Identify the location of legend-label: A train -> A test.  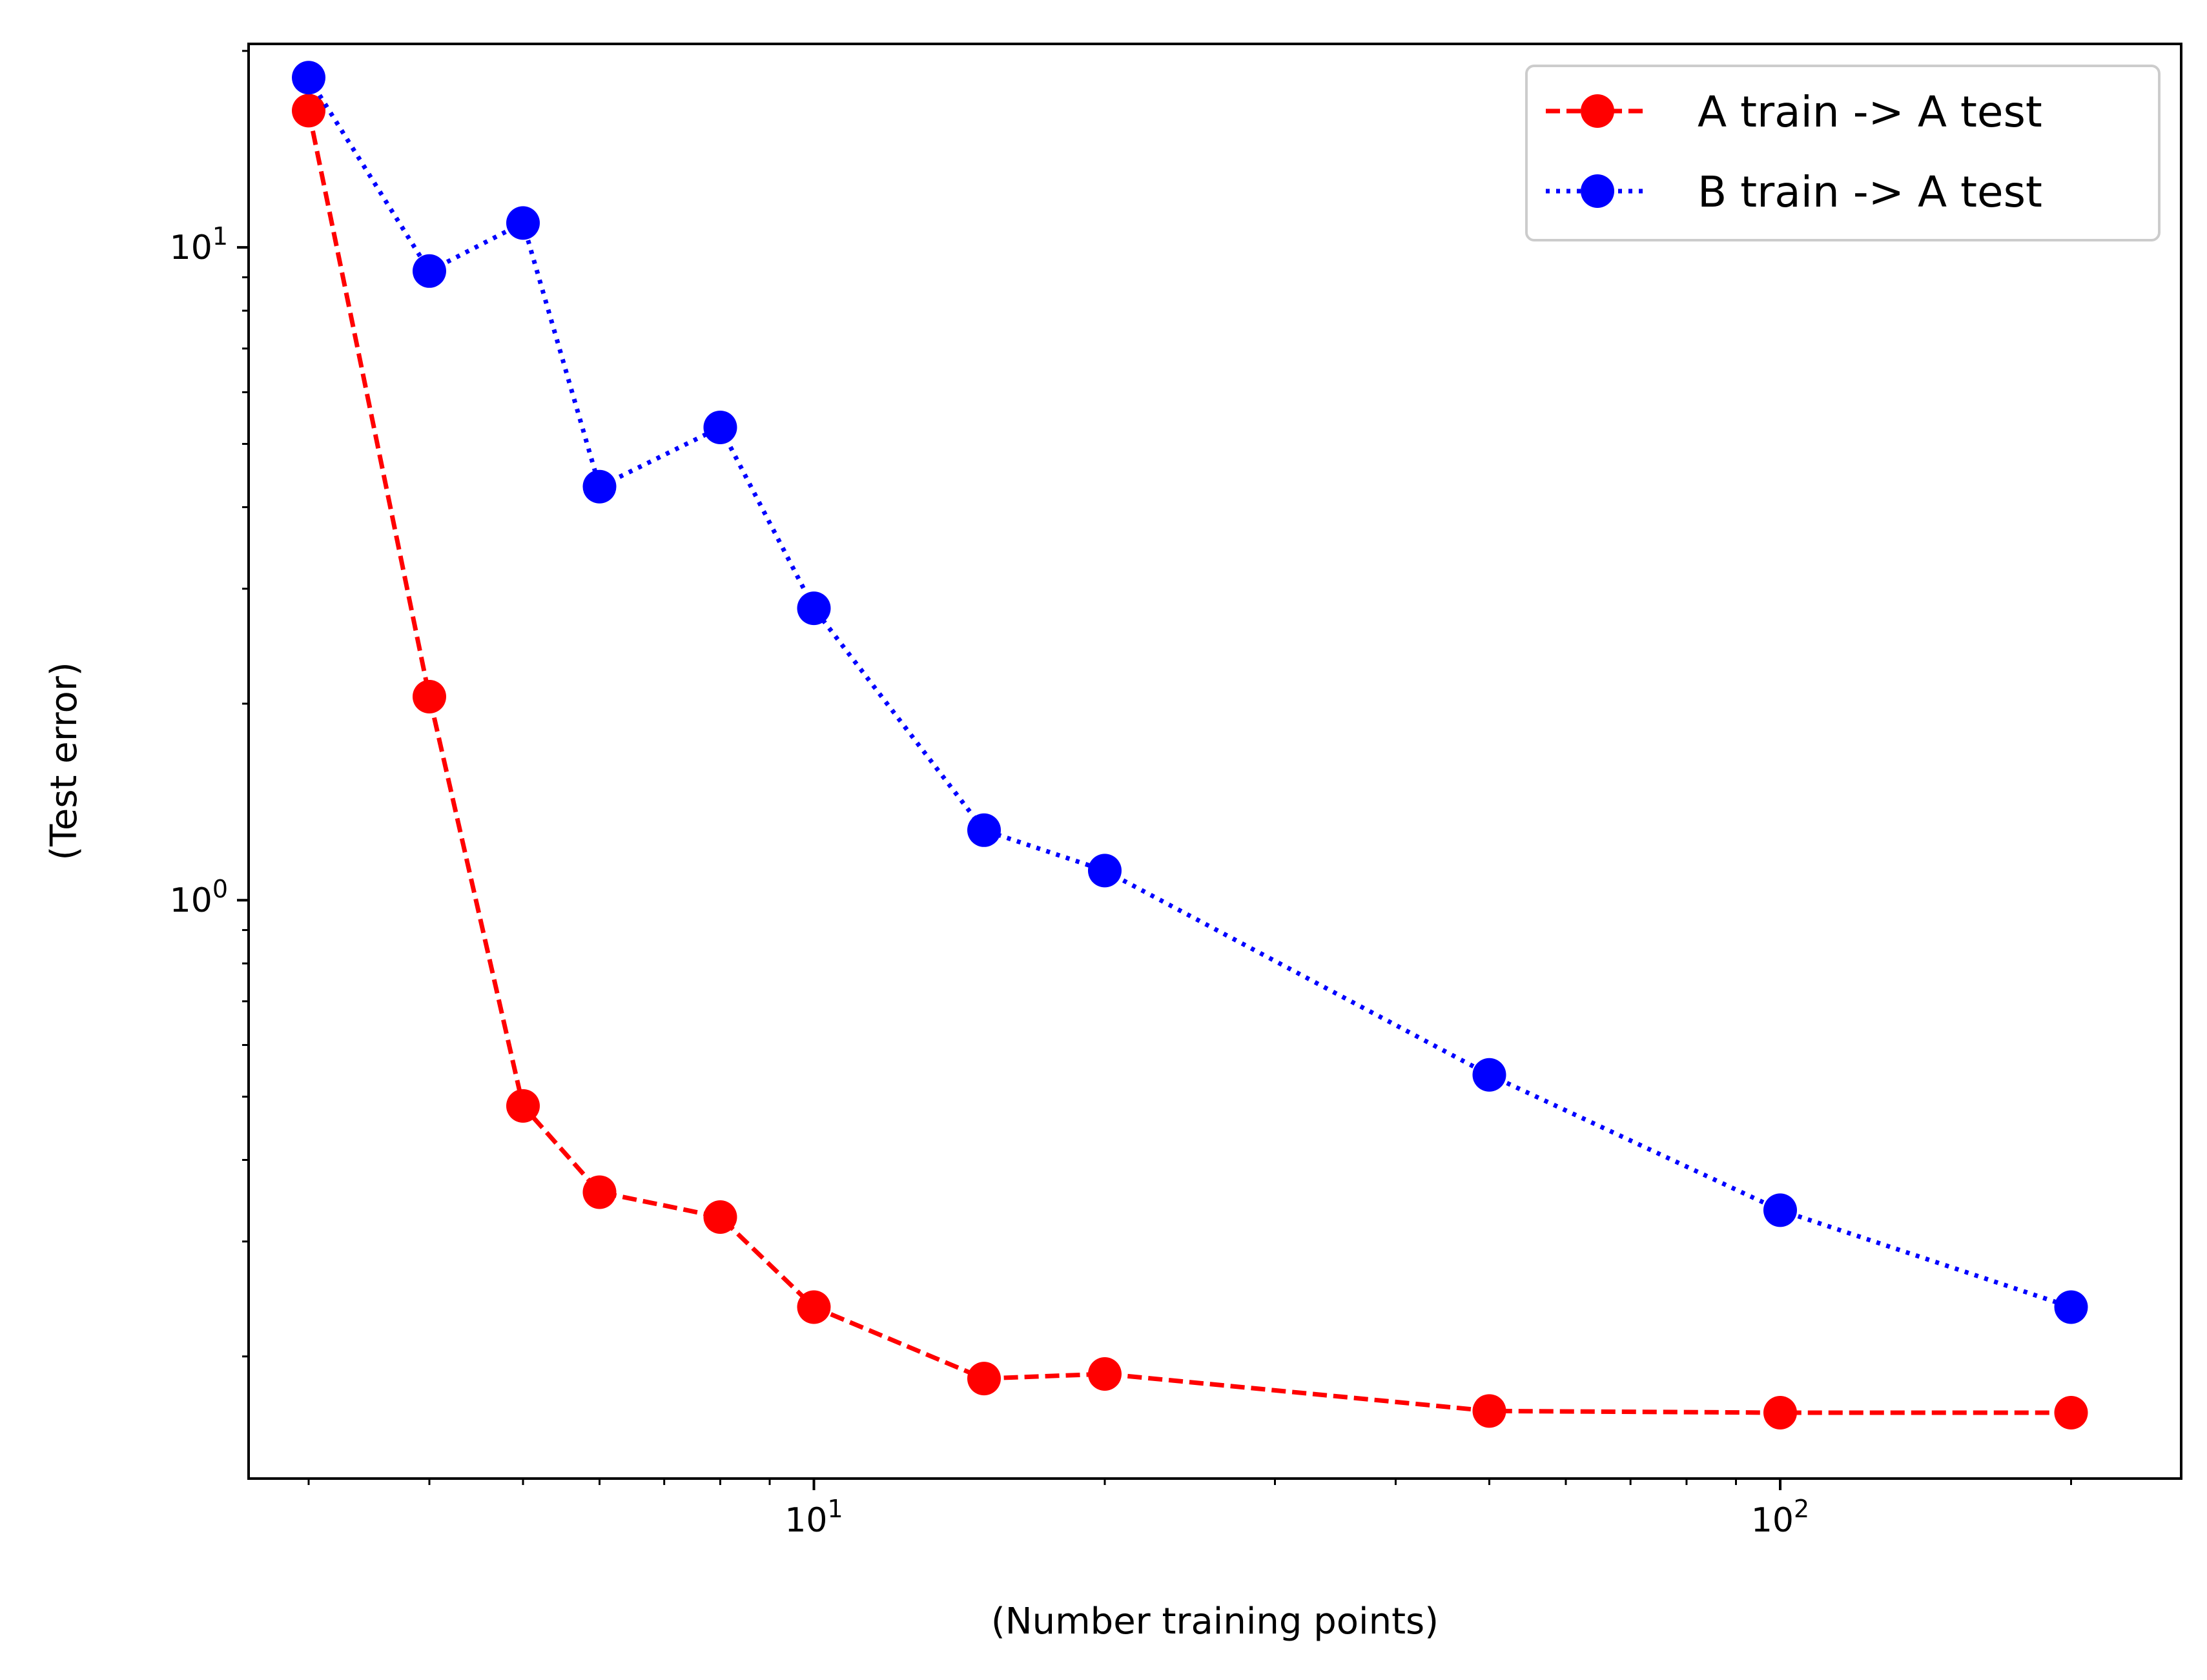
(1870, 112).